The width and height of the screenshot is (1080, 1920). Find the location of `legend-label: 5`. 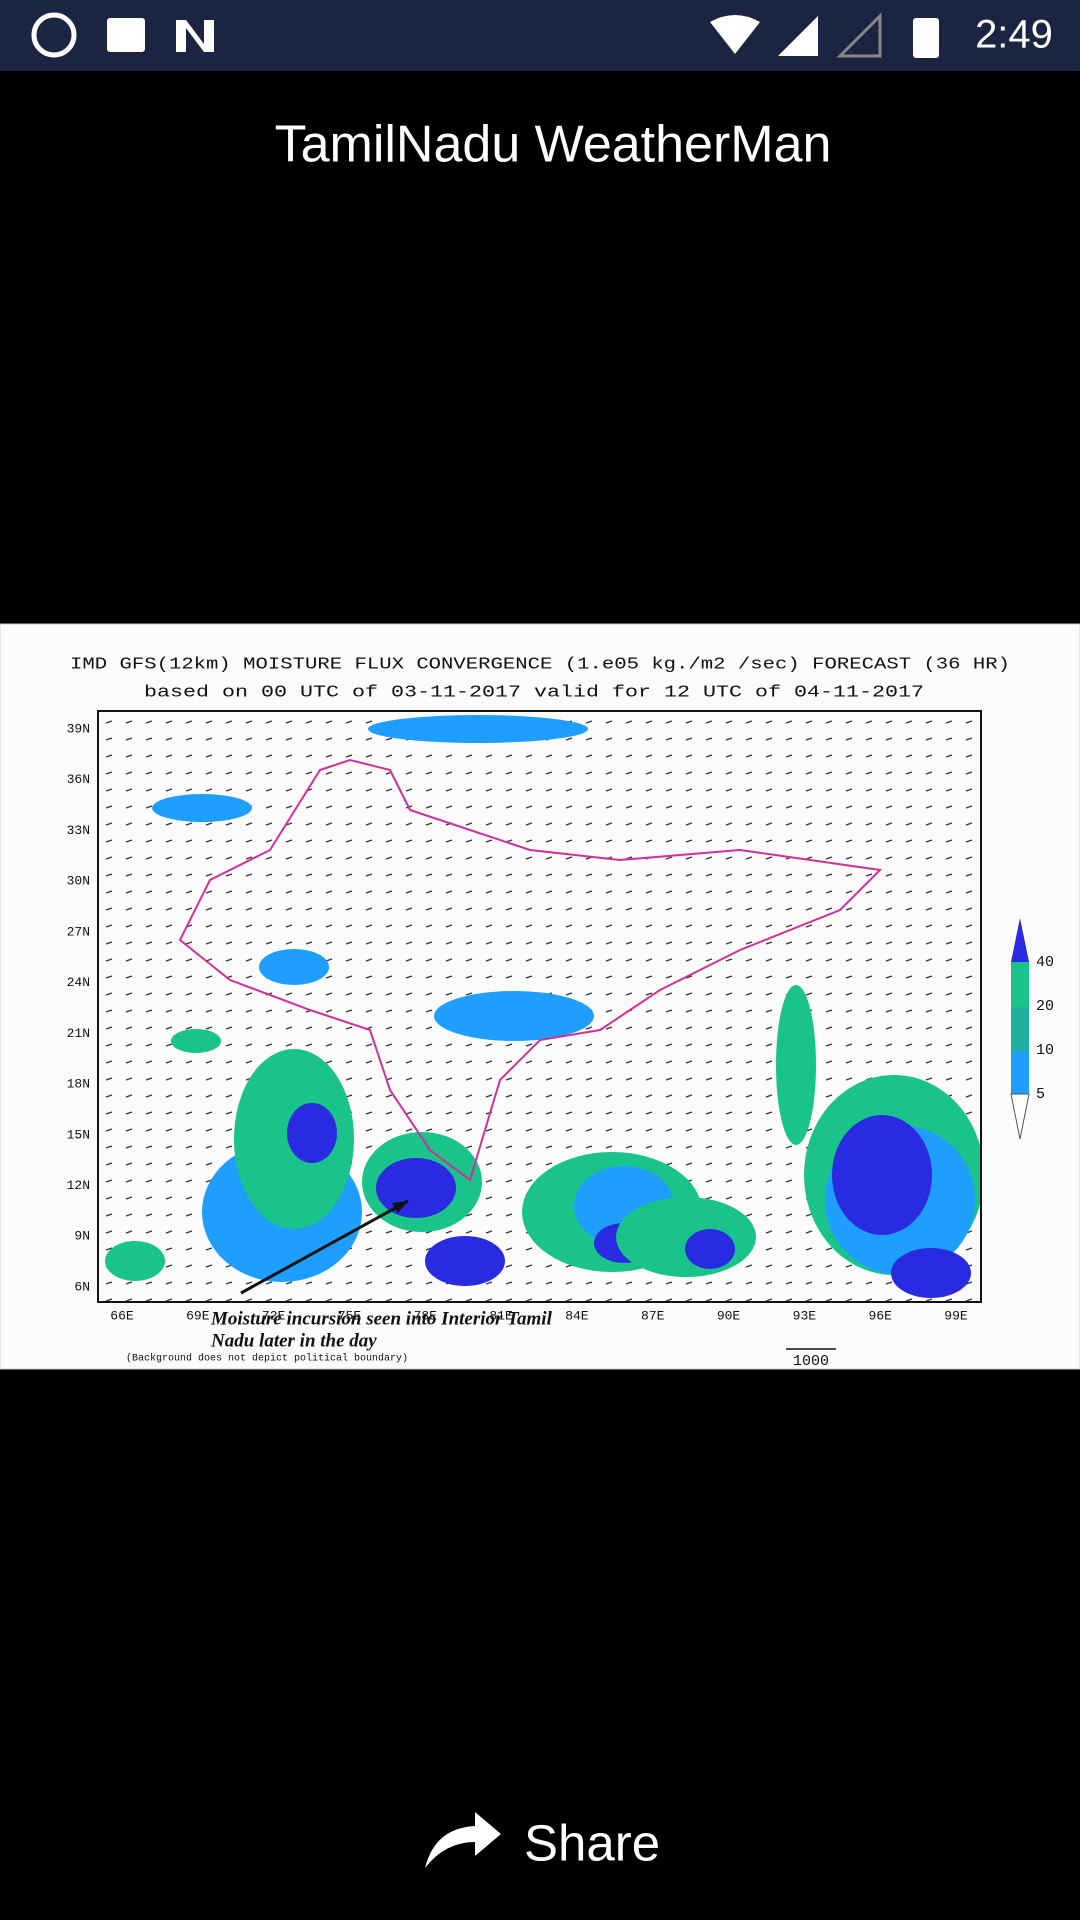

legend-label: 5 is located at coordinates (1040, 1094).